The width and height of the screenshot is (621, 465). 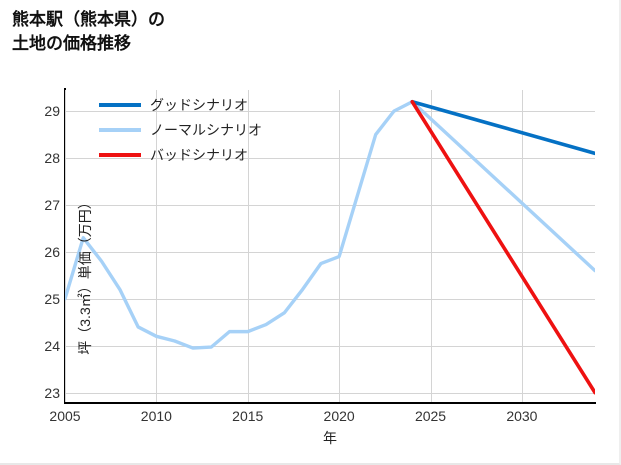 What do you see at coordinates (52, 158) in the screenshot?
I see `y-tick-label: 28` at bounding box center [52, 158].